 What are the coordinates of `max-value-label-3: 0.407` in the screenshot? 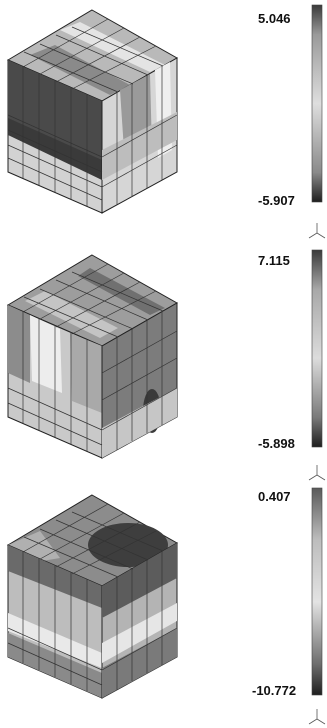 It's located at (274, 496).